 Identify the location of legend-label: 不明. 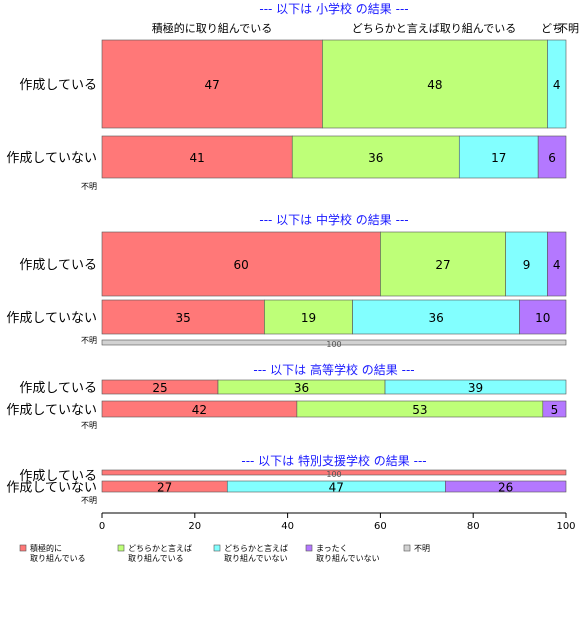
(422, 548).